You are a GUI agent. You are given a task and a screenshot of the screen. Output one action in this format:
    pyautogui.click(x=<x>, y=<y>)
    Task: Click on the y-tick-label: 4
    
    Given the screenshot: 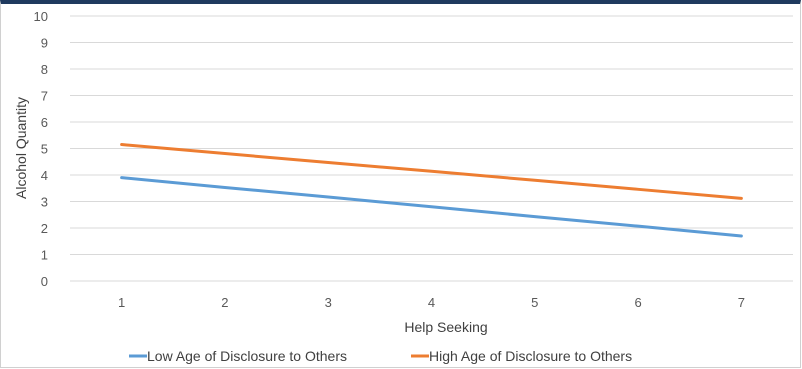 What is the action you would take?
    pyautogui.click(x=44, y=175)
    